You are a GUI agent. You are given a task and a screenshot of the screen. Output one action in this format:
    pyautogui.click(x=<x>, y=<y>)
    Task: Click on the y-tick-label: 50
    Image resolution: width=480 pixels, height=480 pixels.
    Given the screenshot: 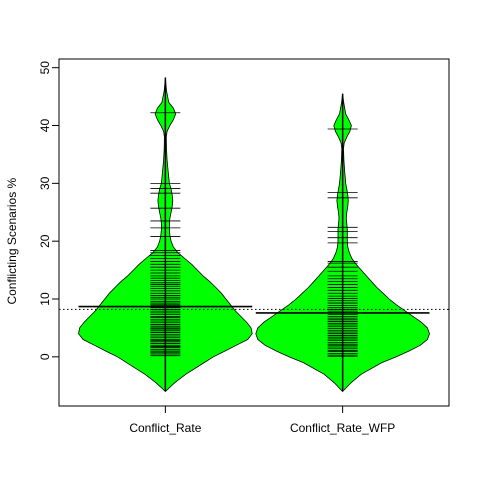 What is the action you would take?
    pyautogui.click(x=45, y=68)
    